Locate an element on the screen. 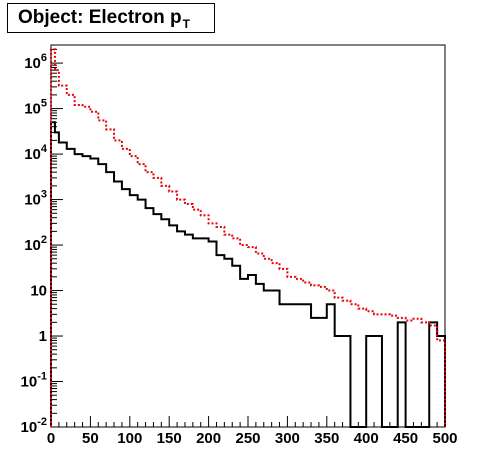  y-tick-label: 10⁻² is located at coordinates (34, 426).